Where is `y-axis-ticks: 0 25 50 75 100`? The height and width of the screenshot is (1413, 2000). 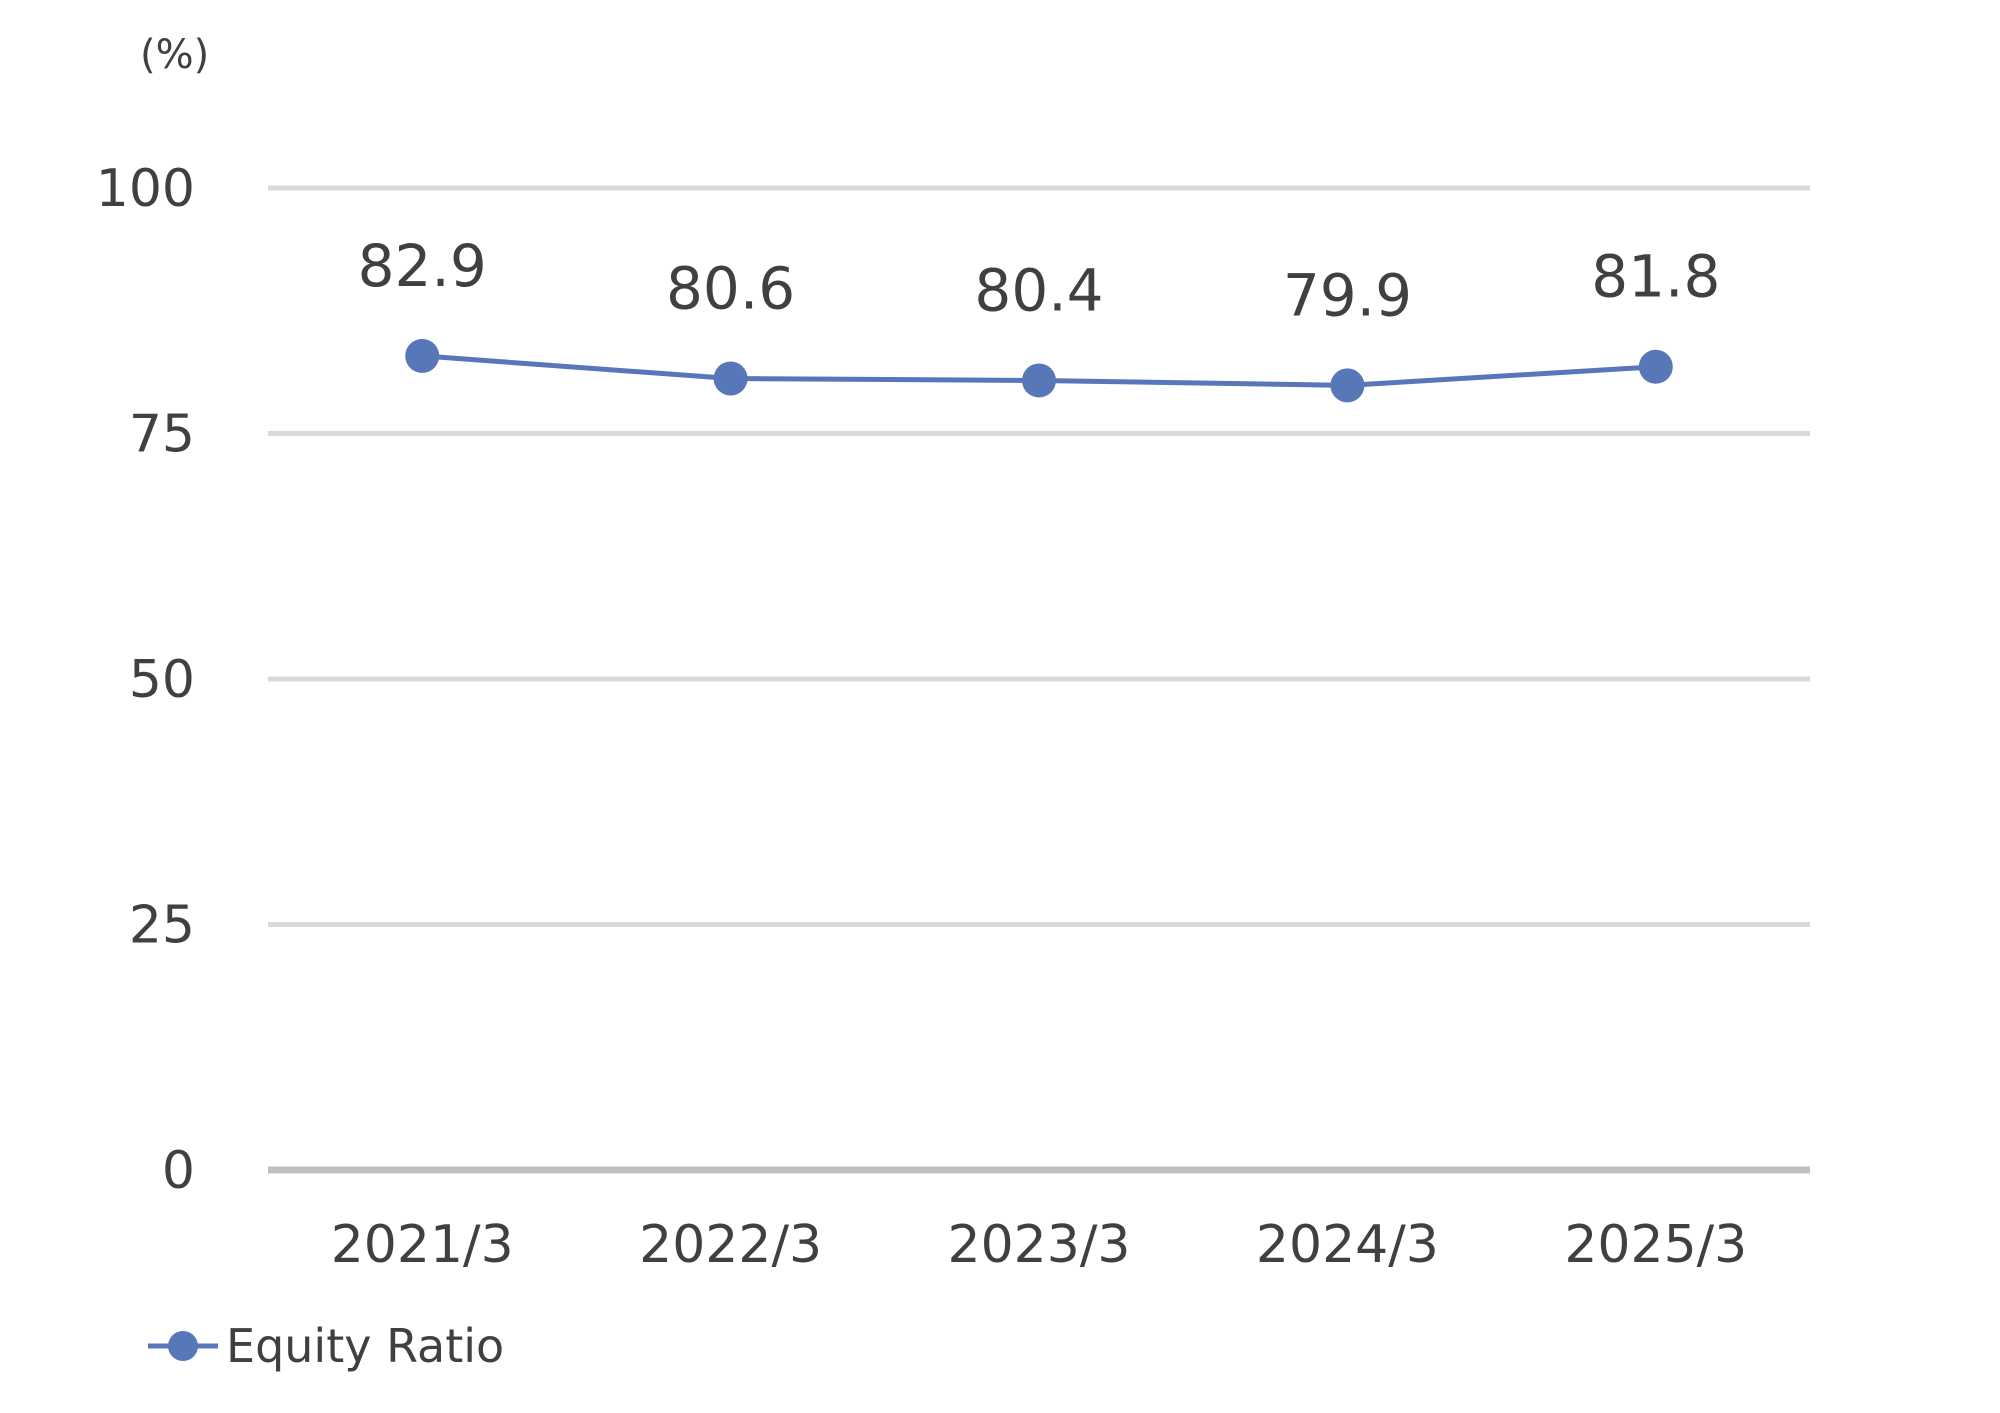
y-axis-ticks: 0 25 50 75 100 is located at coordinates (145, 680).